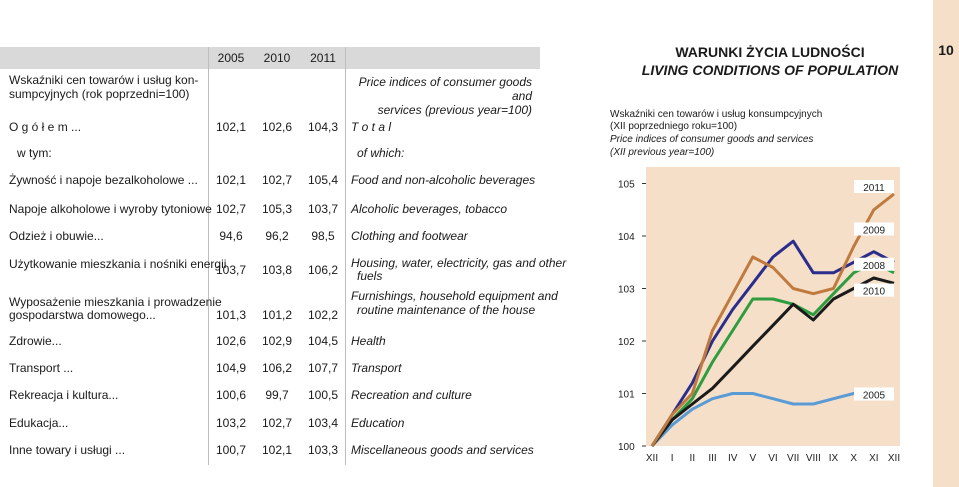 The image size is (959, 487). Describe the element at coordinates (370, 276) in the screenshot. I see `row-label-en-cont: fuels` at that location.